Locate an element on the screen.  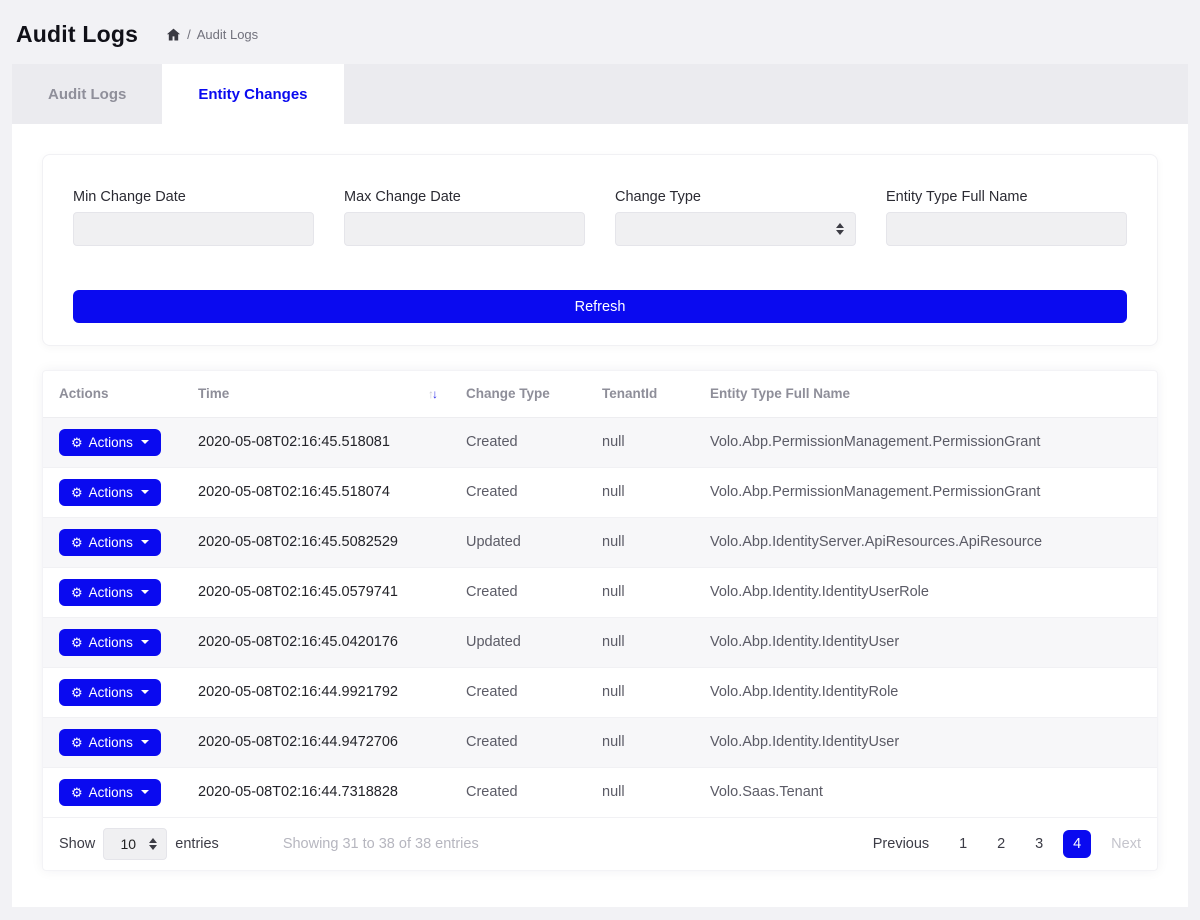
tab-audit-logs: Audit Logs is located at coordinates (87, 94).